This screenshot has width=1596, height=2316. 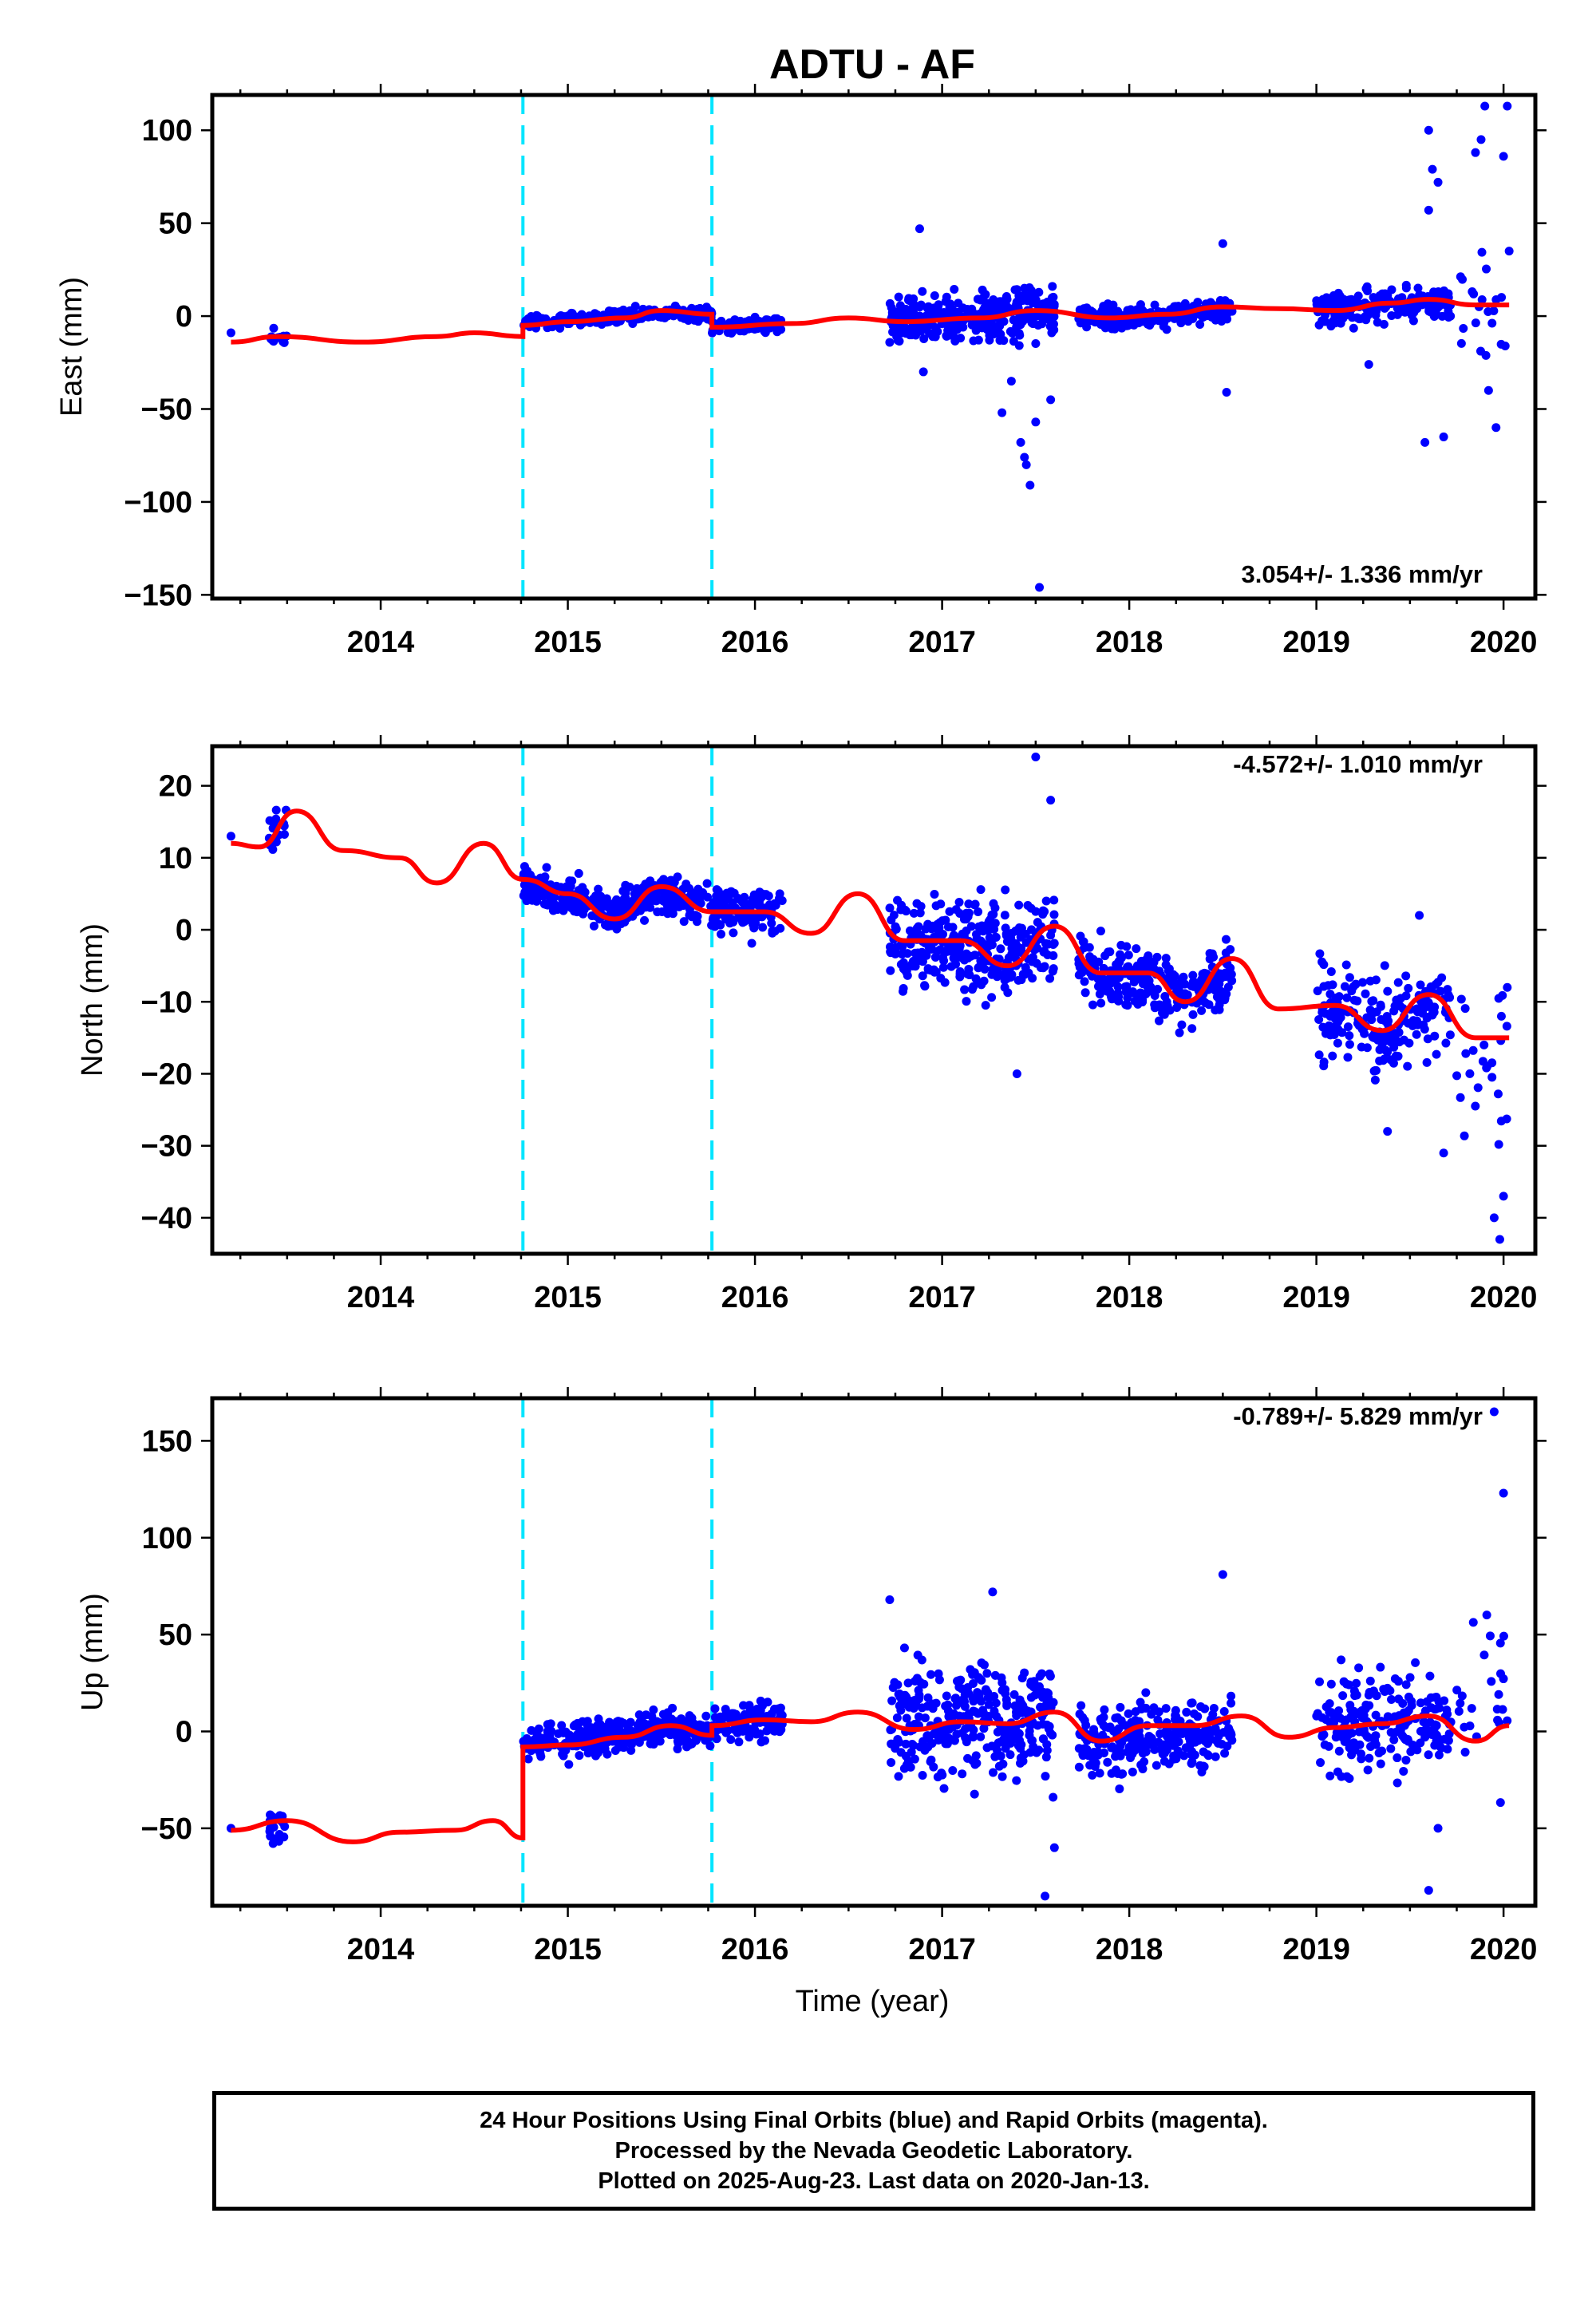 What do you see at coordinates (167, 1538) in the screenshot?
I see `y-tick-label: 100` at bounding box center [167, 1538].